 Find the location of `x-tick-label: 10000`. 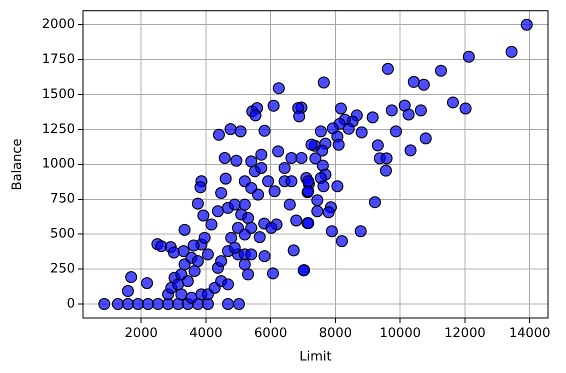

x-tick-label: 10000 is located at coordinates (400, 334).